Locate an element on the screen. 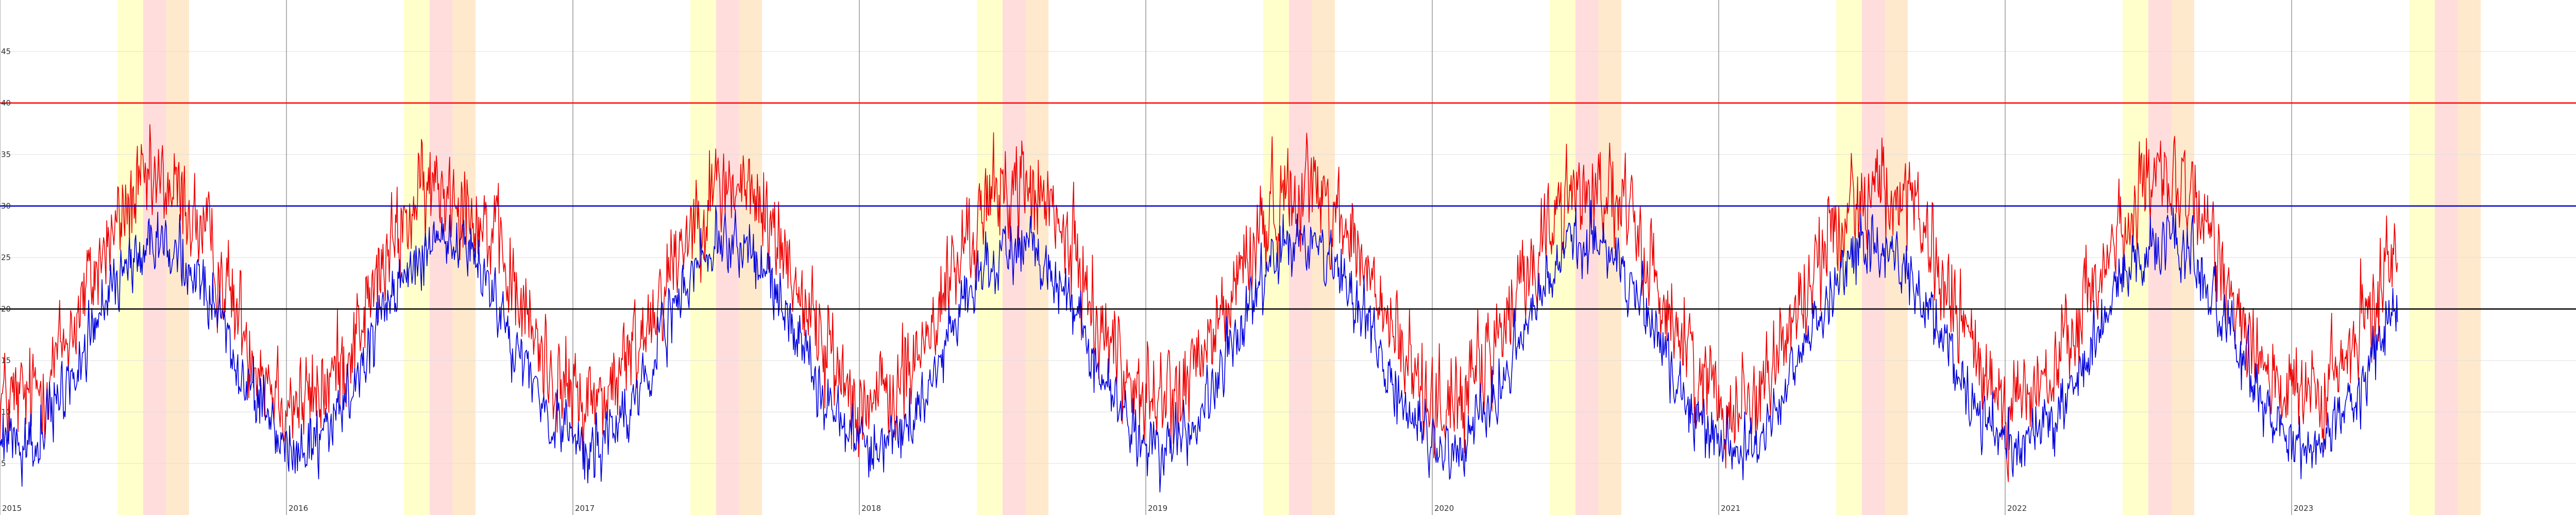 This screenshot has height=515, width=2576. x-tick-label-2015: 2015 is located at coordinates (12, 508).